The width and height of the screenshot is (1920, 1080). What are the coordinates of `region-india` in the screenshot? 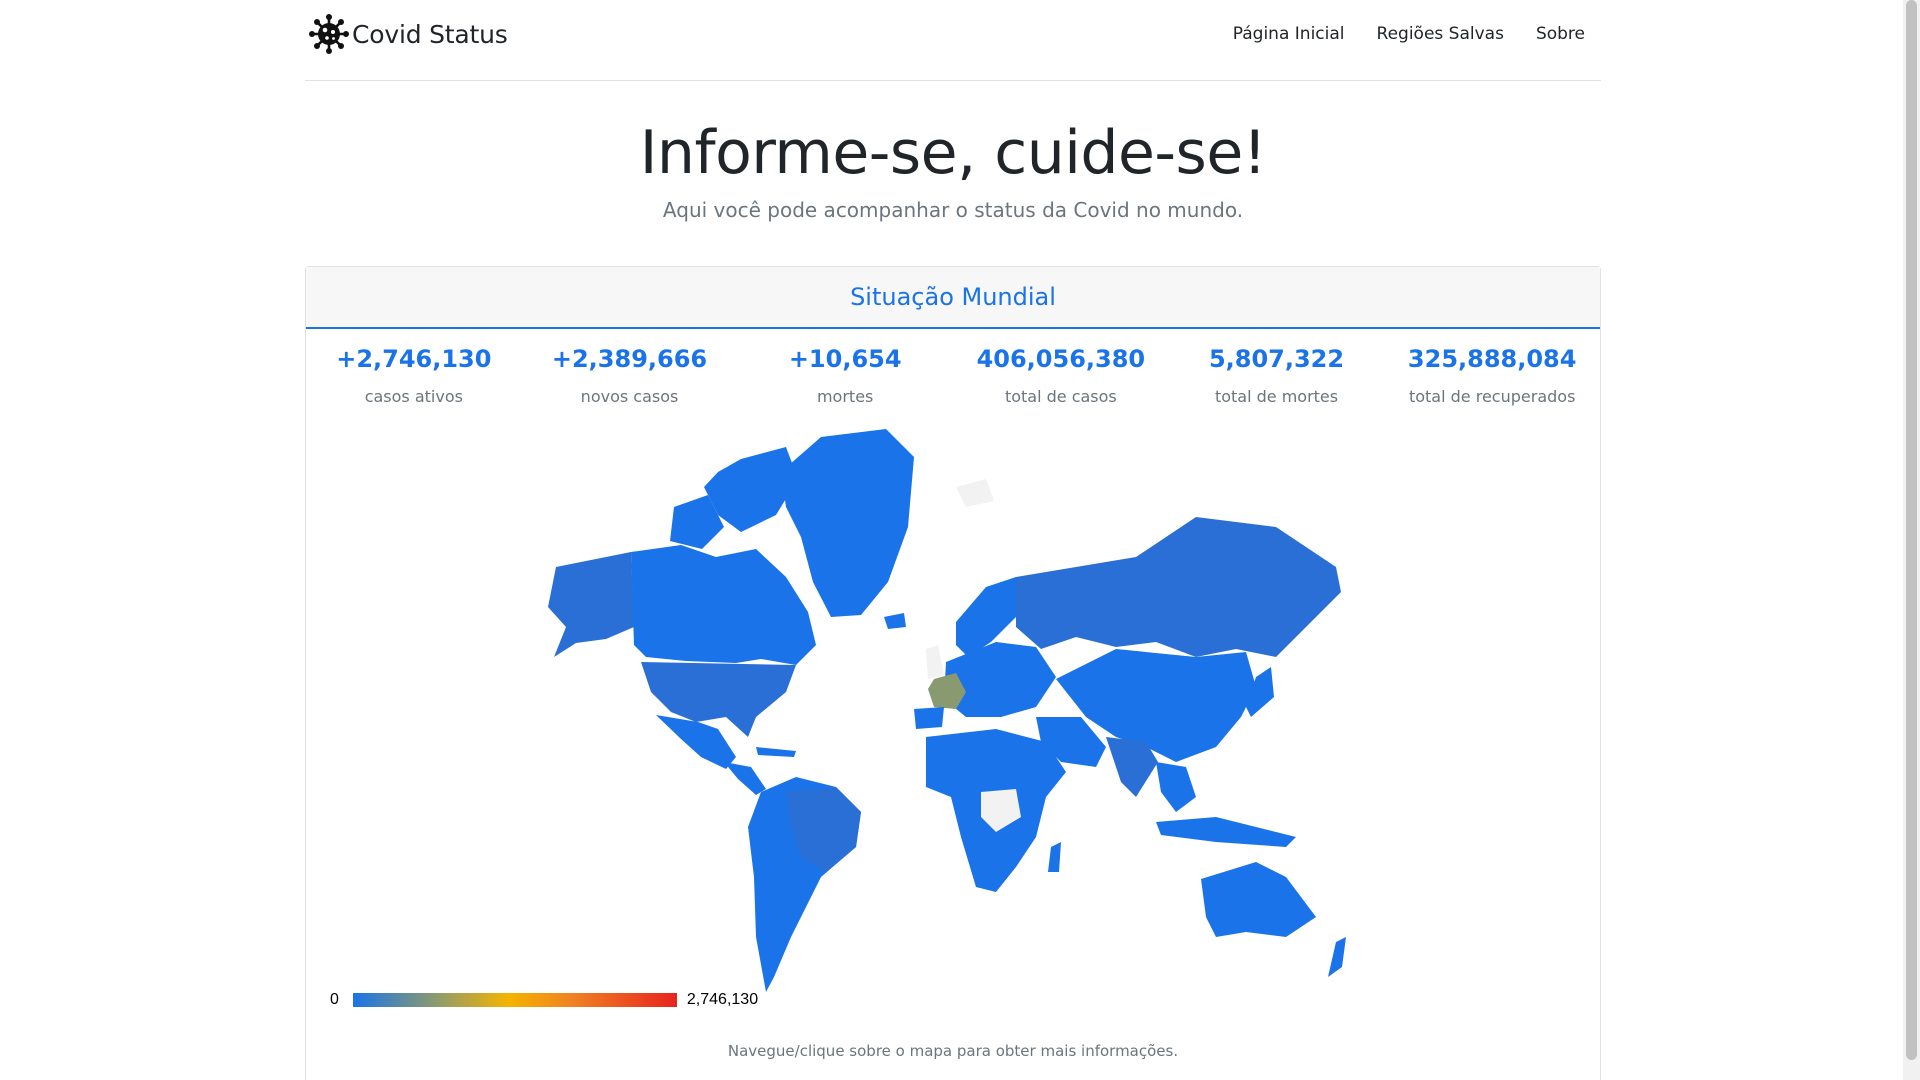 It's located at (1132, 767).